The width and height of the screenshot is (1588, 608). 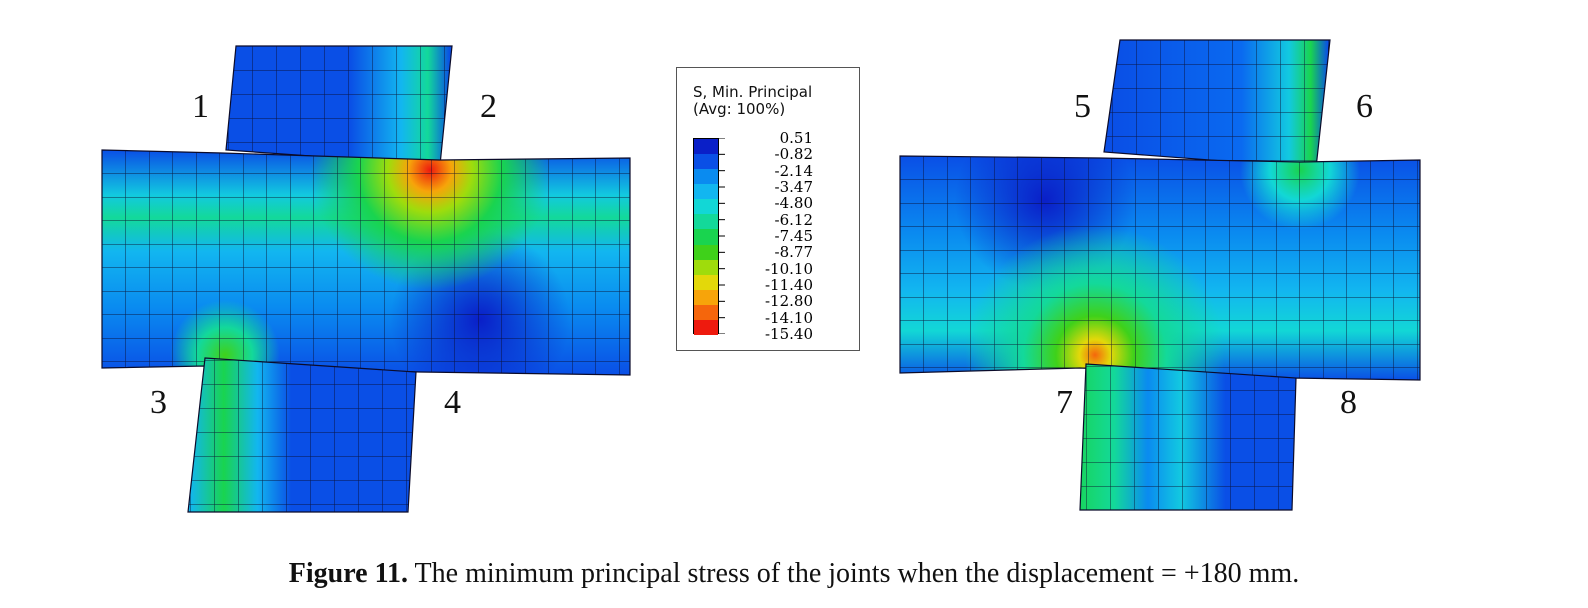 I want to click on joint-number-4: 4, so click(x=452, y=402).